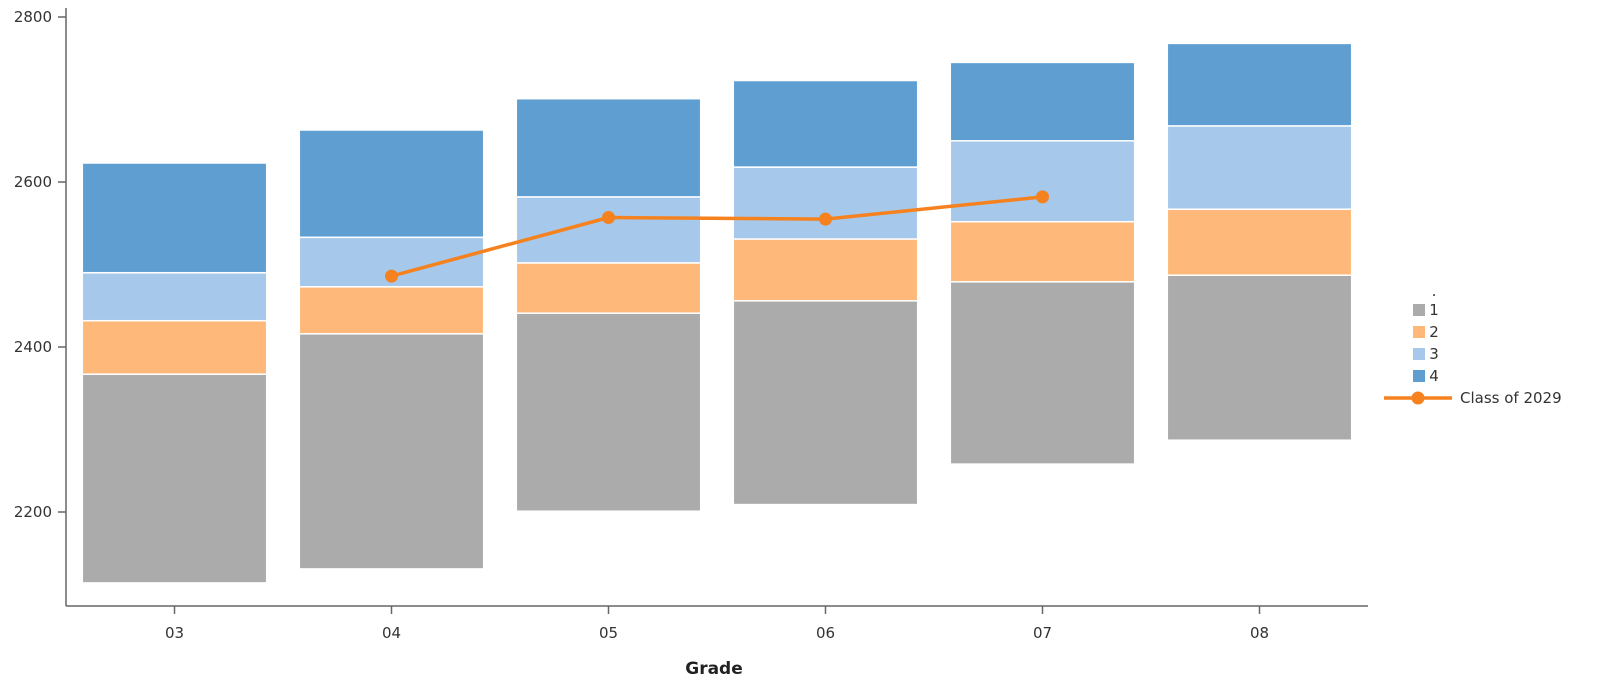  I want to click on legend-label: 3, so click(1434, 354).